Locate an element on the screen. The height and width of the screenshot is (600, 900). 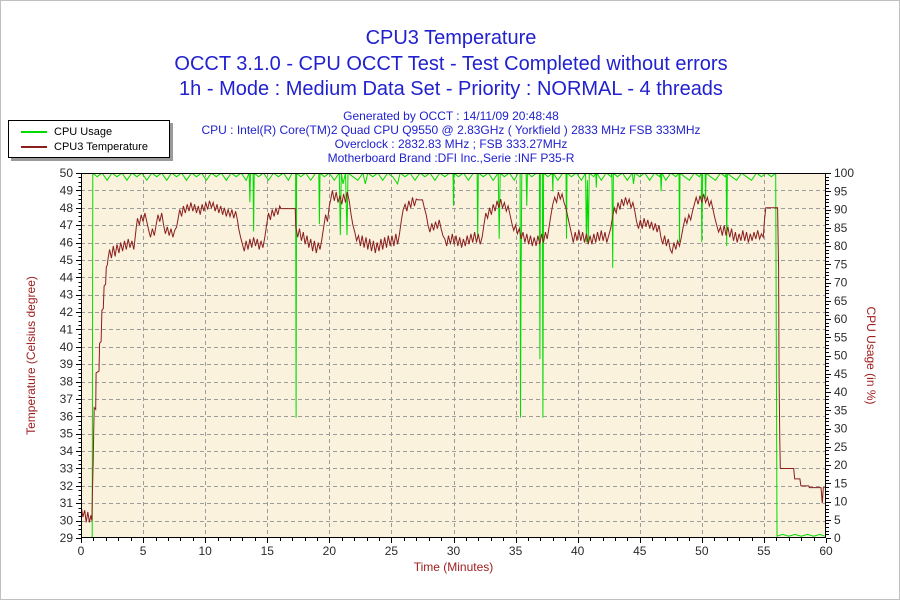
generated-timestamp: Generated by OCCT : 14/11/09 20:48:48 is located at coordinates (451, 116).